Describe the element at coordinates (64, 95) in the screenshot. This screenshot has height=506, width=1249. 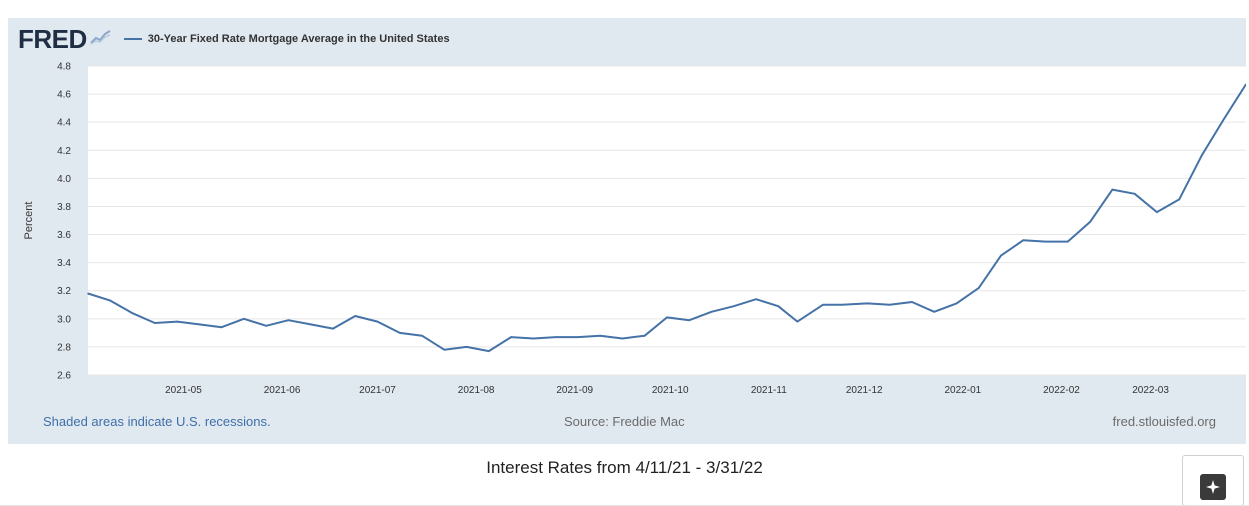
I see `y-tick-label: 4.6` at that location.